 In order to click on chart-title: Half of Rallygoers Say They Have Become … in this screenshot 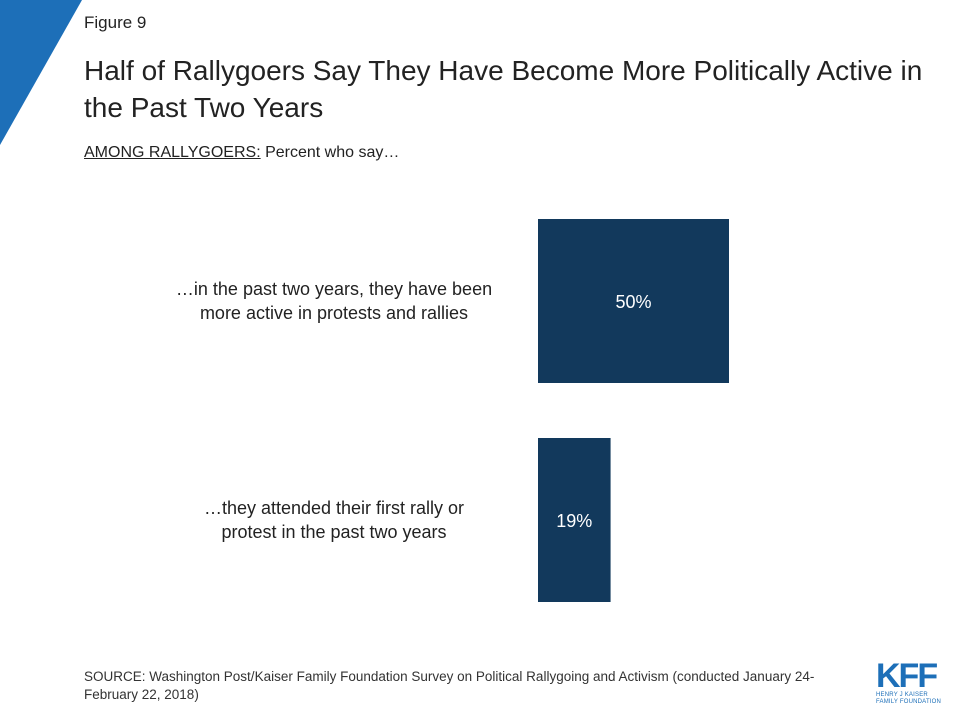, I will do `click(503, 89)`.